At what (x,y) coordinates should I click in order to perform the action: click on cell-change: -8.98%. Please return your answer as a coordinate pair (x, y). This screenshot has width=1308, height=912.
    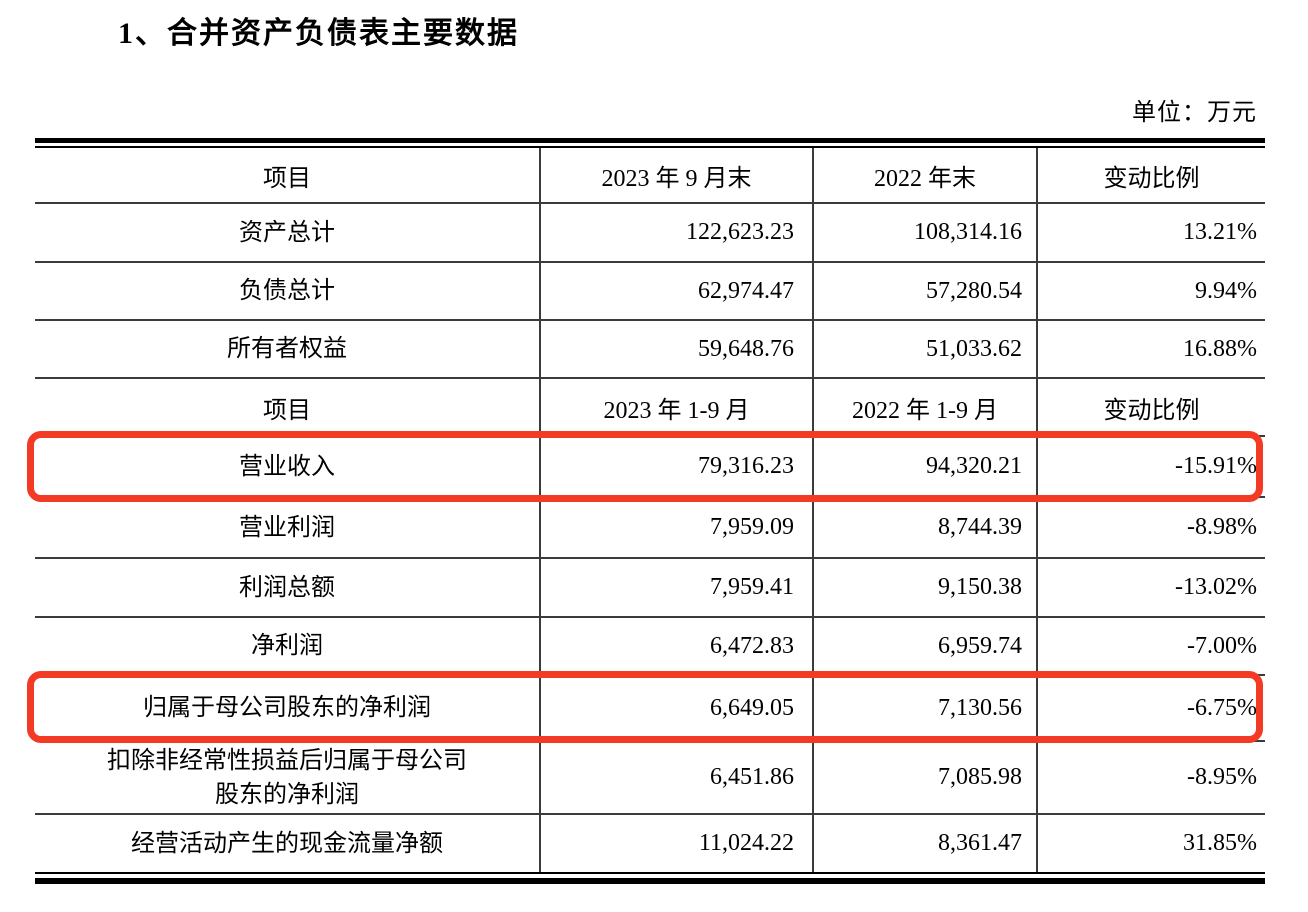
    Looking at the image, I should click on (1150, 527).